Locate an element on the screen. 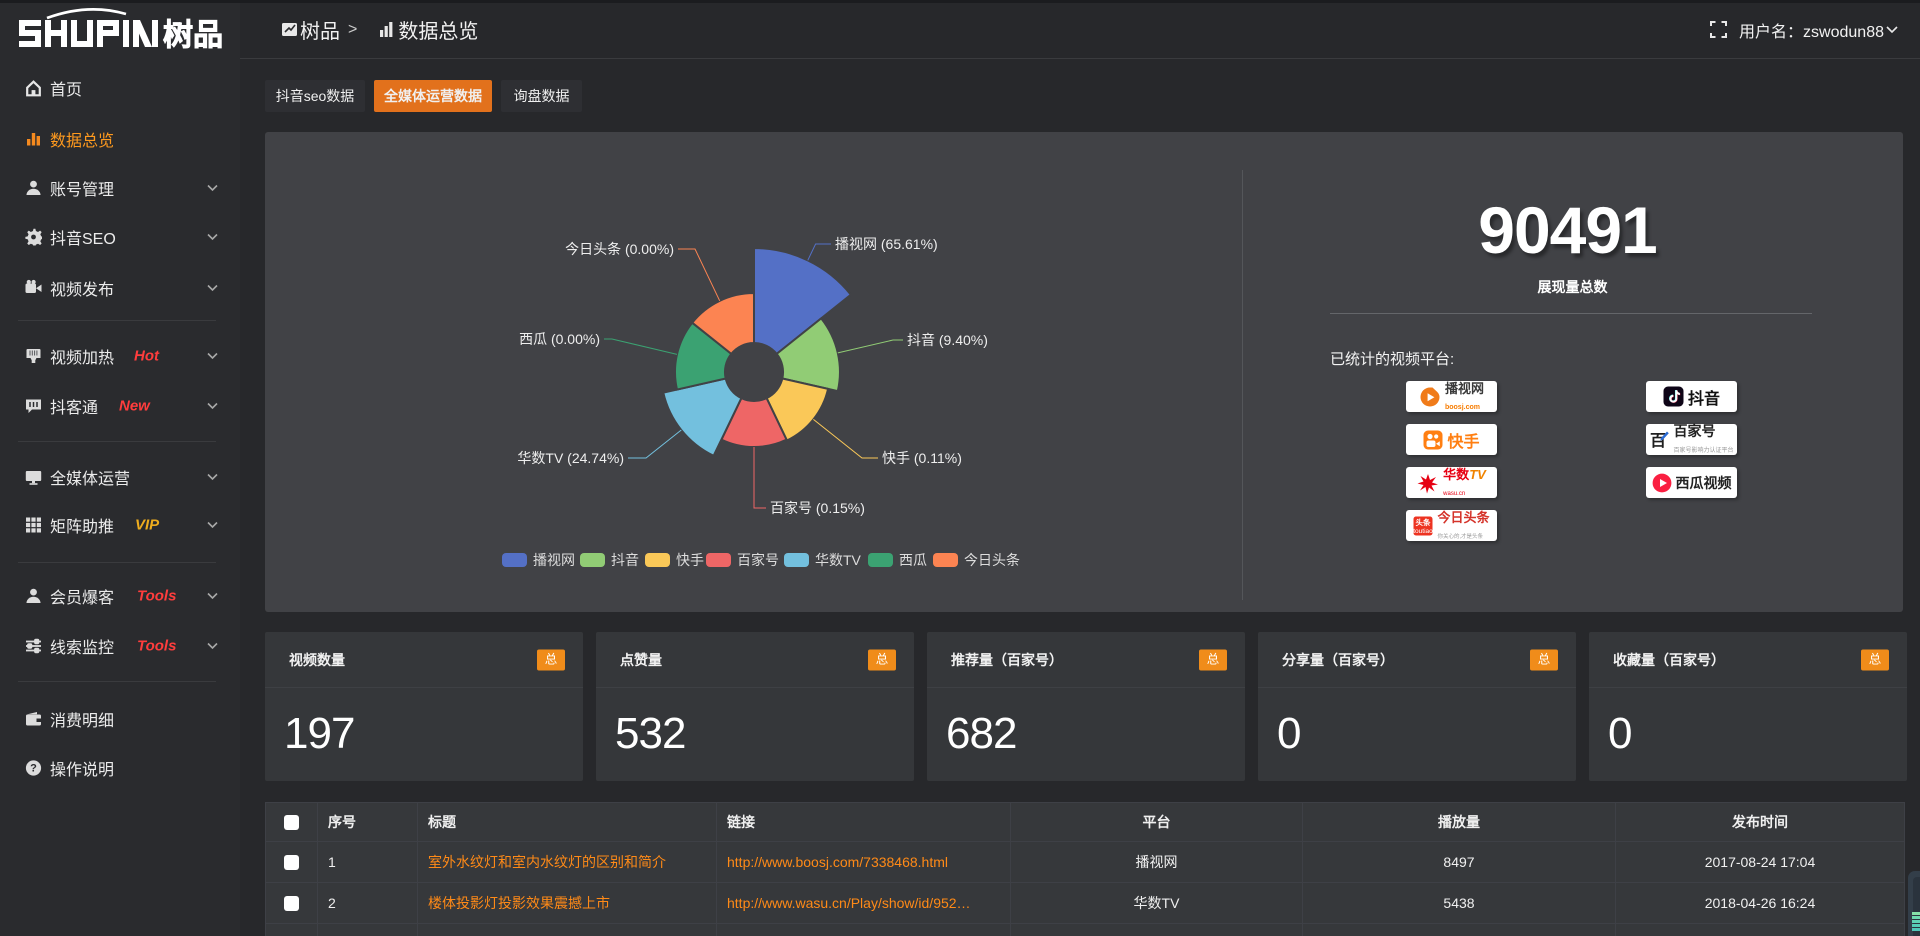  svg-text: 快手 (0.11%) is located at coordinates (922, 458).